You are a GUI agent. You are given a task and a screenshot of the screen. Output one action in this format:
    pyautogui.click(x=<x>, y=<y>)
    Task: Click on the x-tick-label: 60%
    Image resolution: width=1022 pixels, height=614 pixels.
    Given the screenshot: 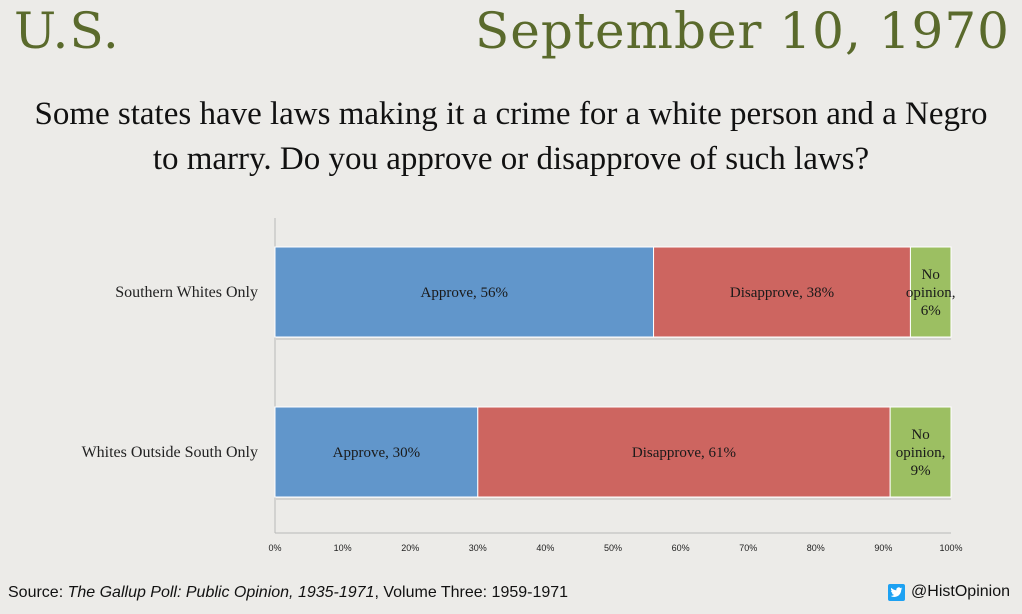 What is the action you would take?
    pyautogui.click(x=681, y=548)
    